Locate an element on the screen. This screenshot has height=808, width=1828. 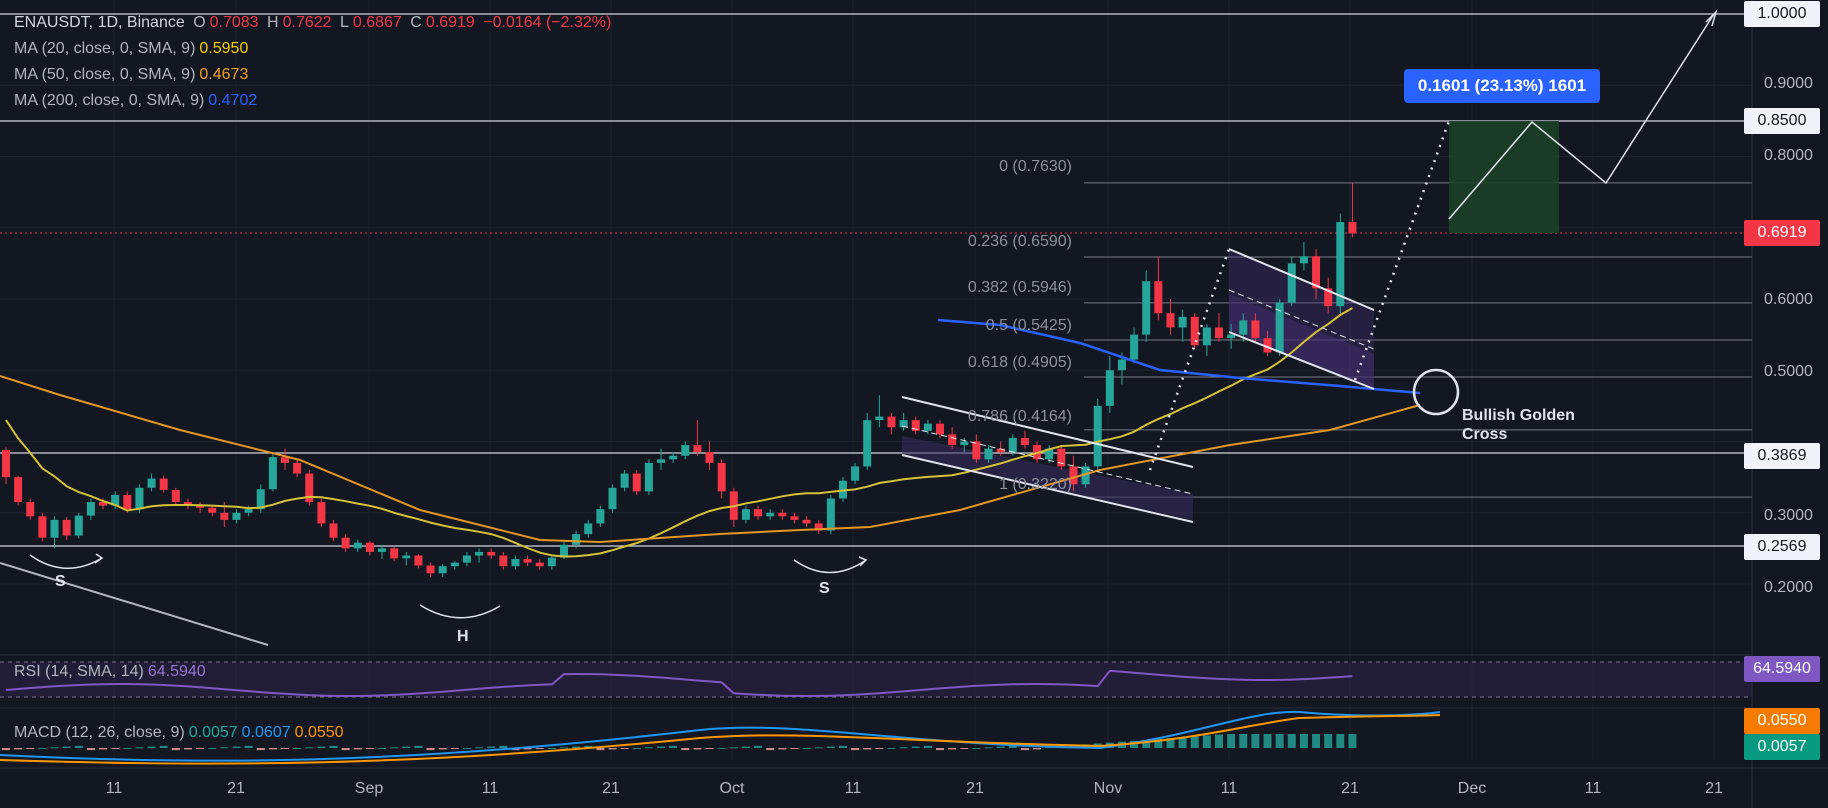
macd-hist-value: 0.0057 is located at coordinates (213, 732).